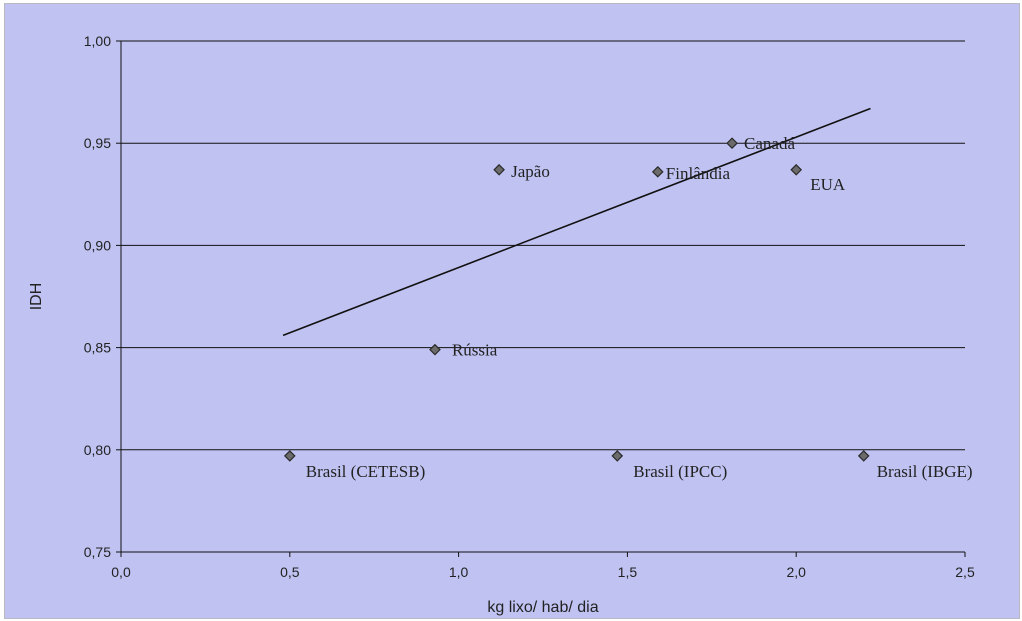 The image size is (1022, 621). I want to click on x-tick-label: 2,5, so click(965, 572).